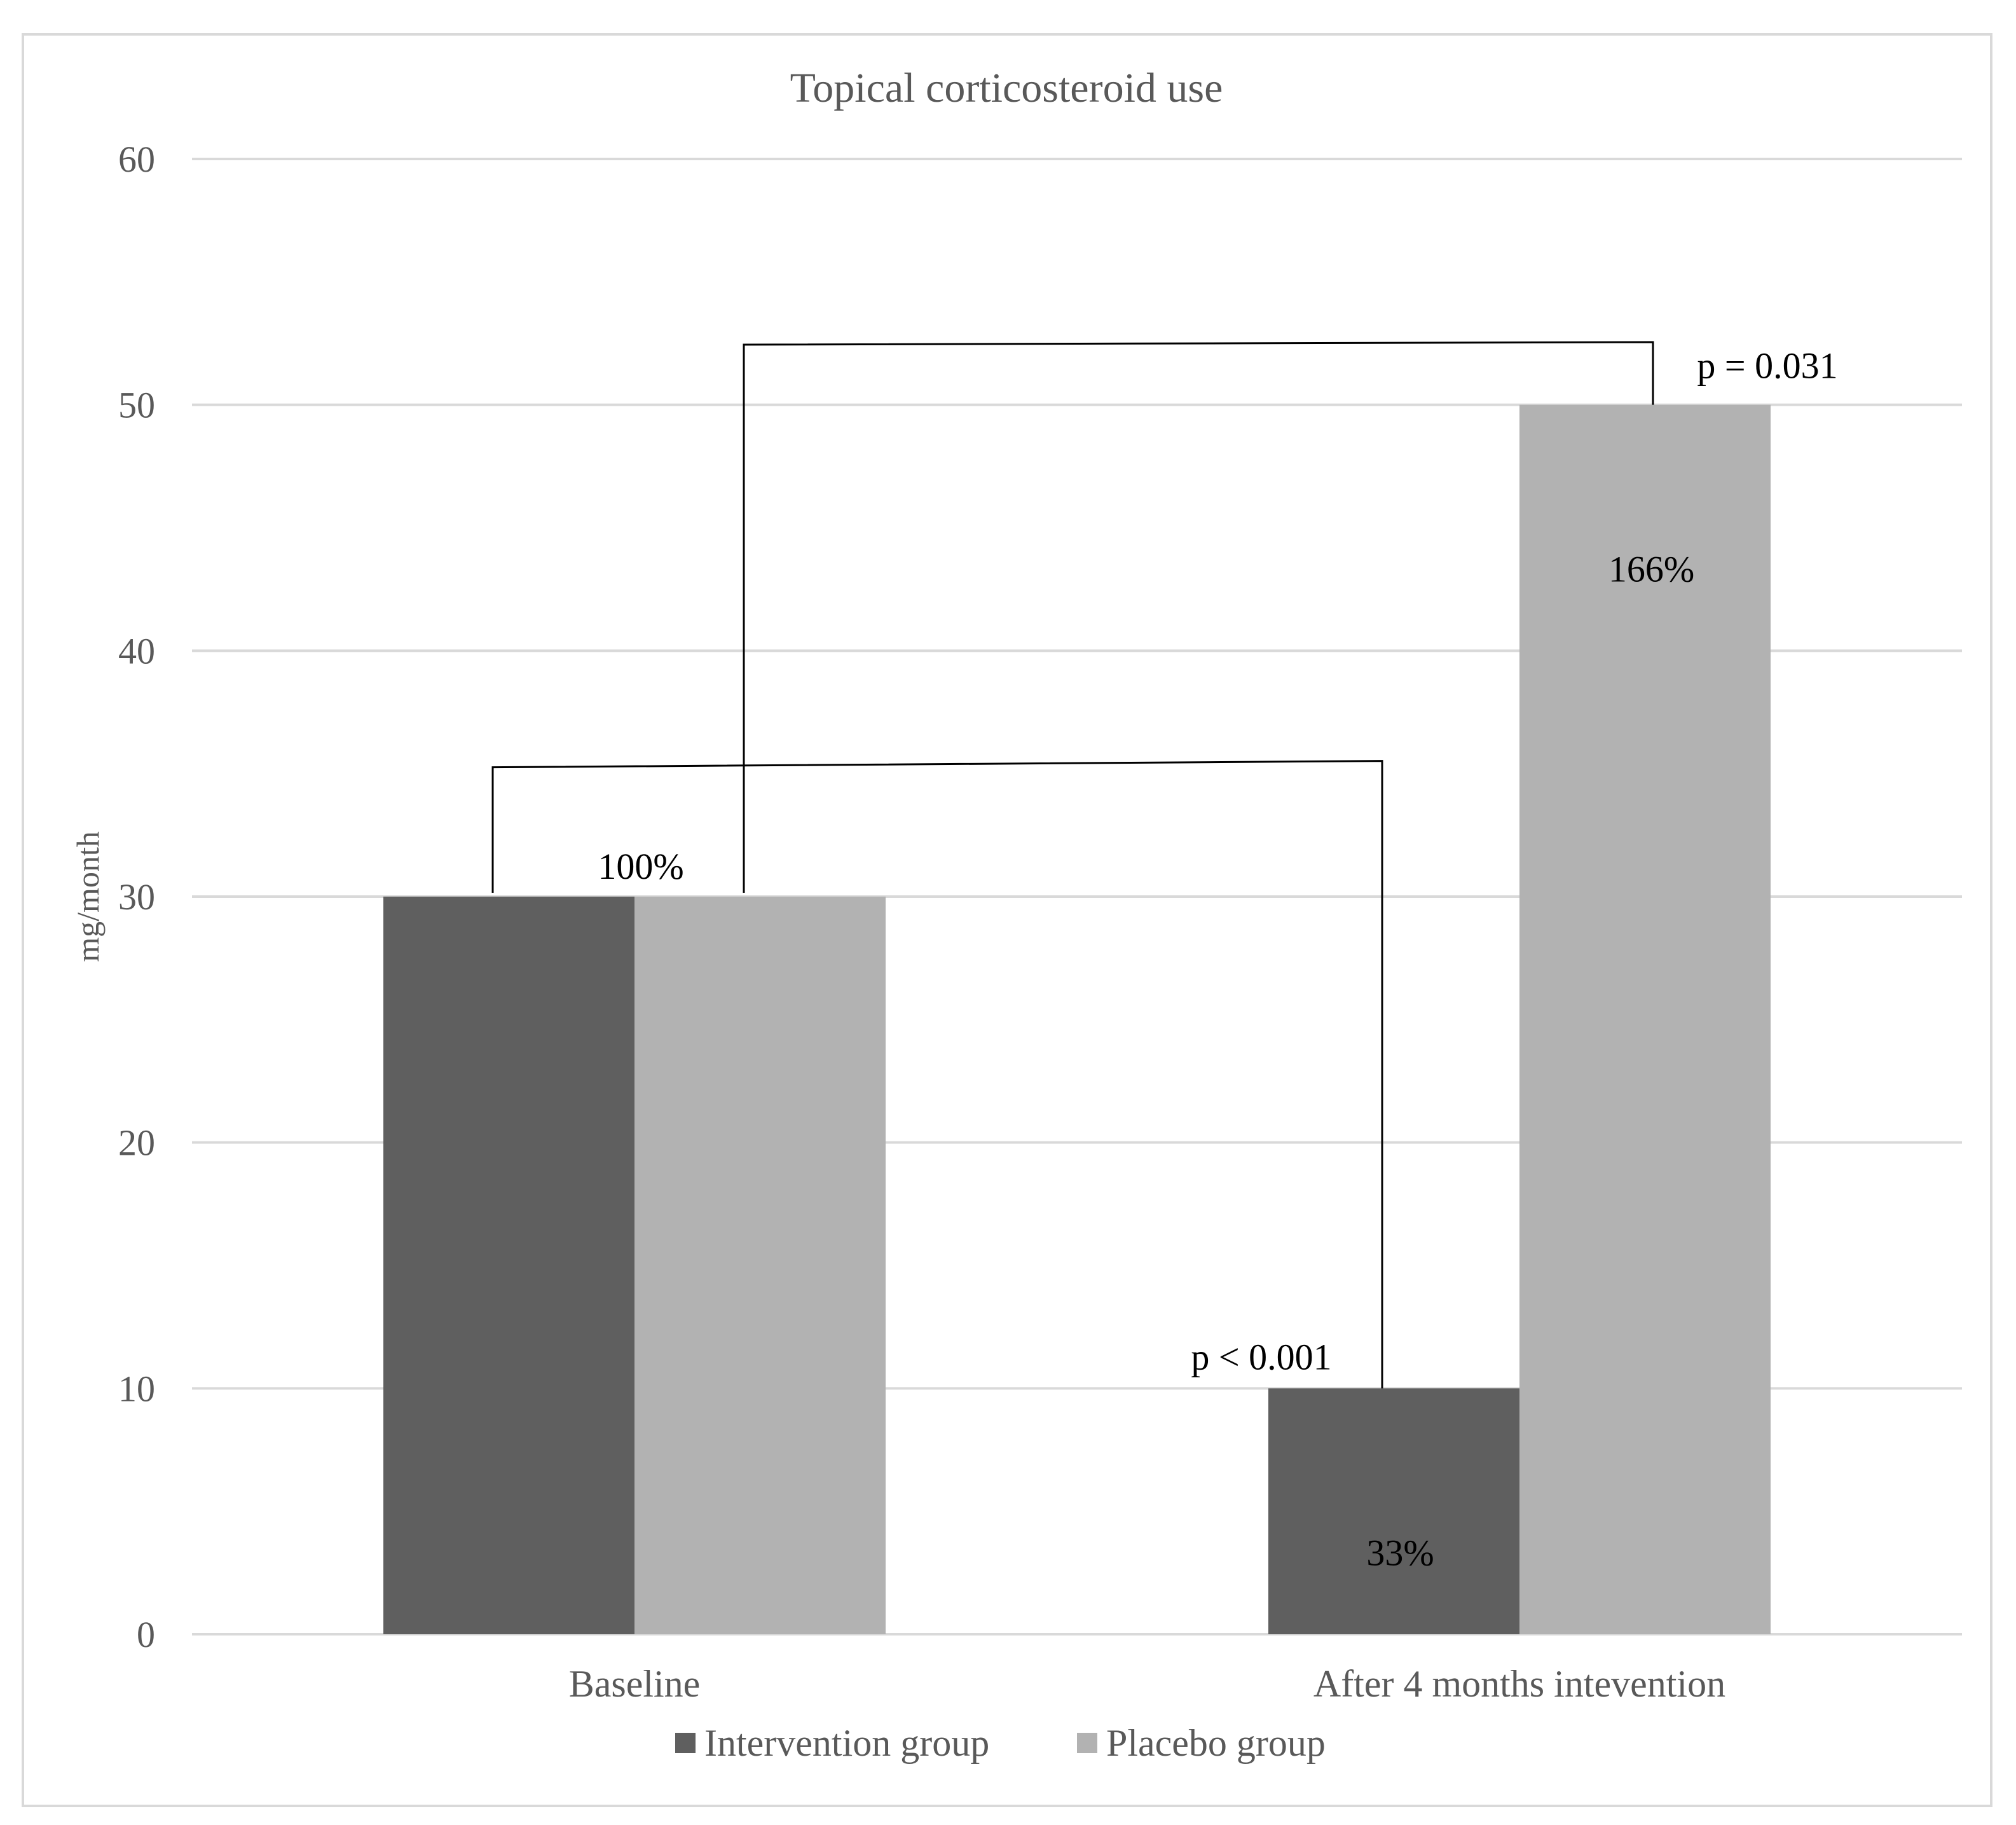 Image resolution: width=2016 pixels, height=1825 pixels. What do you see at coordinates (136, 159) in the screenshot?
I see `y-tick-label: 60` at bounding box center [136, 159].